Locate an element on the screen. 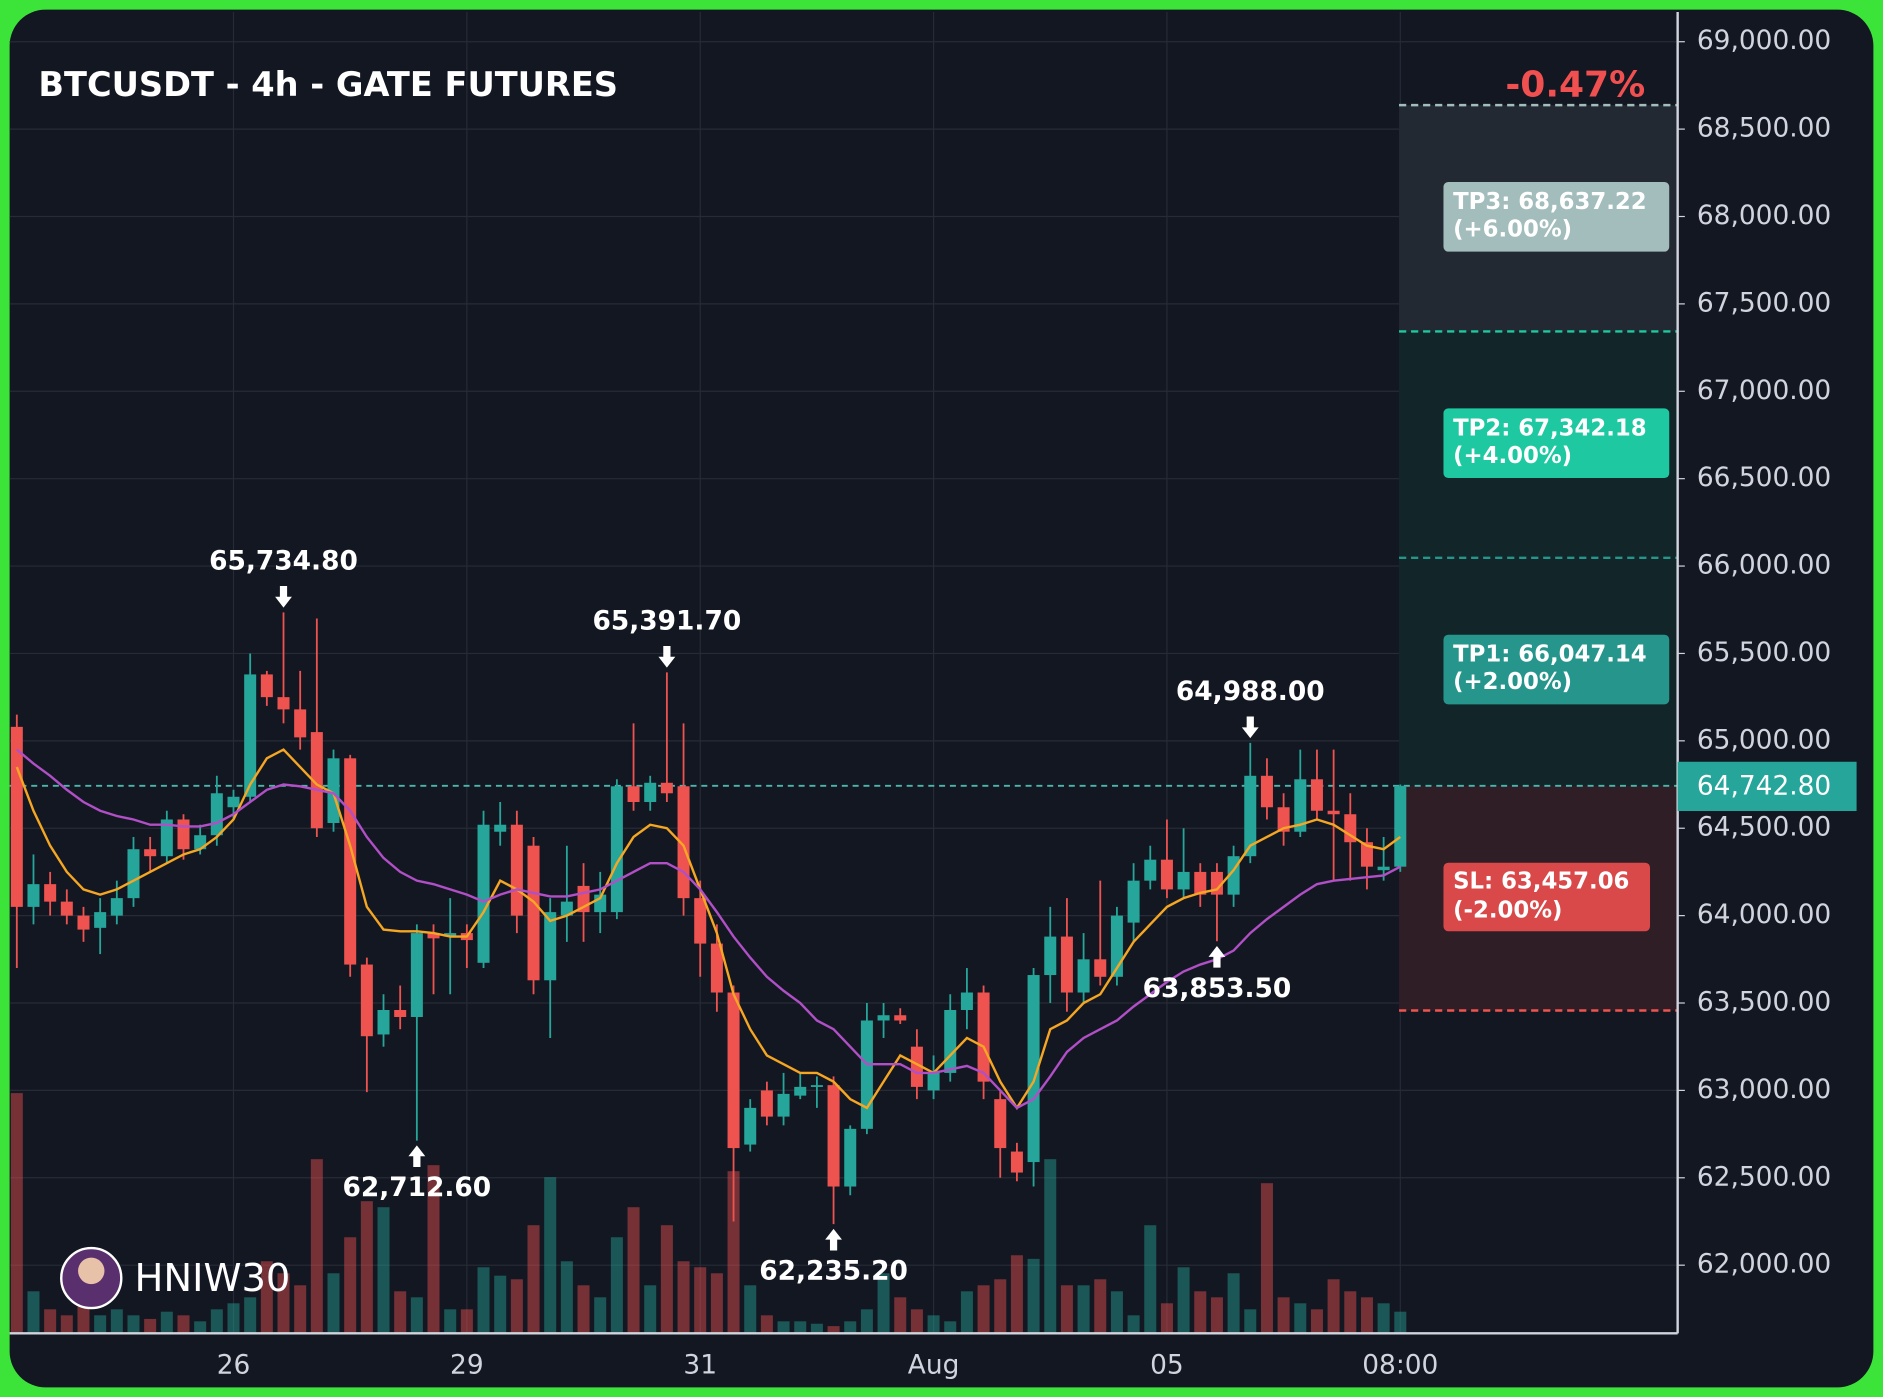  low-label: 63,853.50 is located at coordinates (1217, 988).